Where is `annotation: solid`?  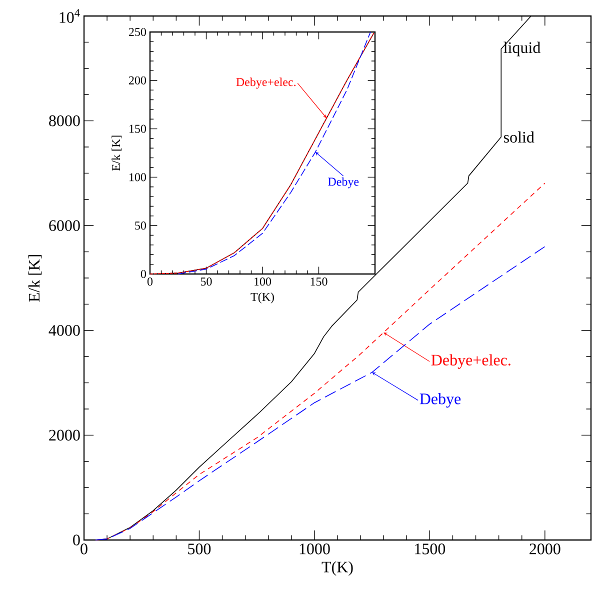
annotation: solid is located at coordinates (519, 137).